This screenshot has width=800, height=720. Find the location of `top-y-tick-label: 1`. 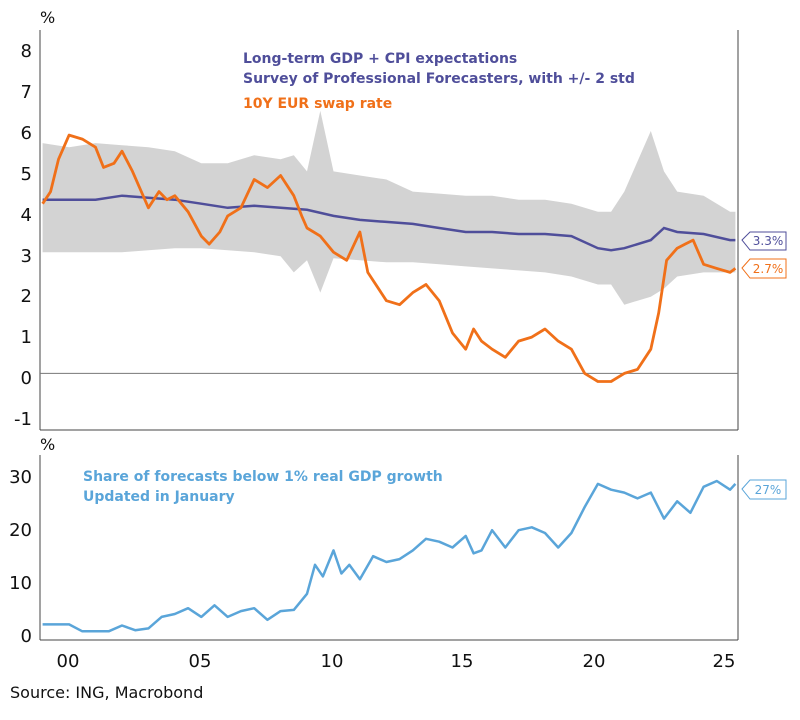

top-y-tick-label: 1 is located at coordinates (26, 337).